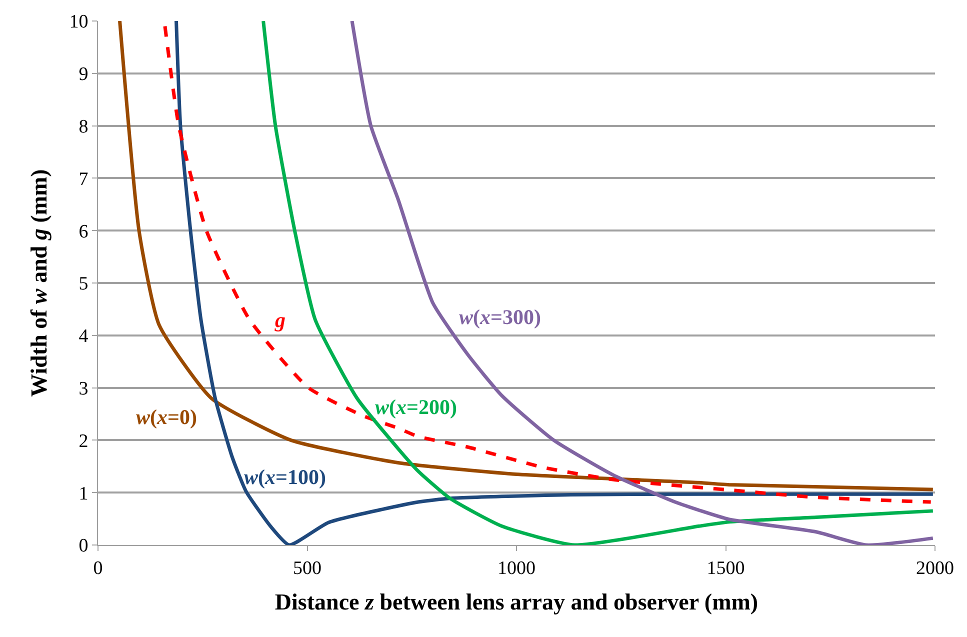 The height and width of the screenshot is (637, 967). What do you see at coordinates (83, 231) in the screenshot?
I see `y-tick-label: 6` at bounding box center [83, 231].